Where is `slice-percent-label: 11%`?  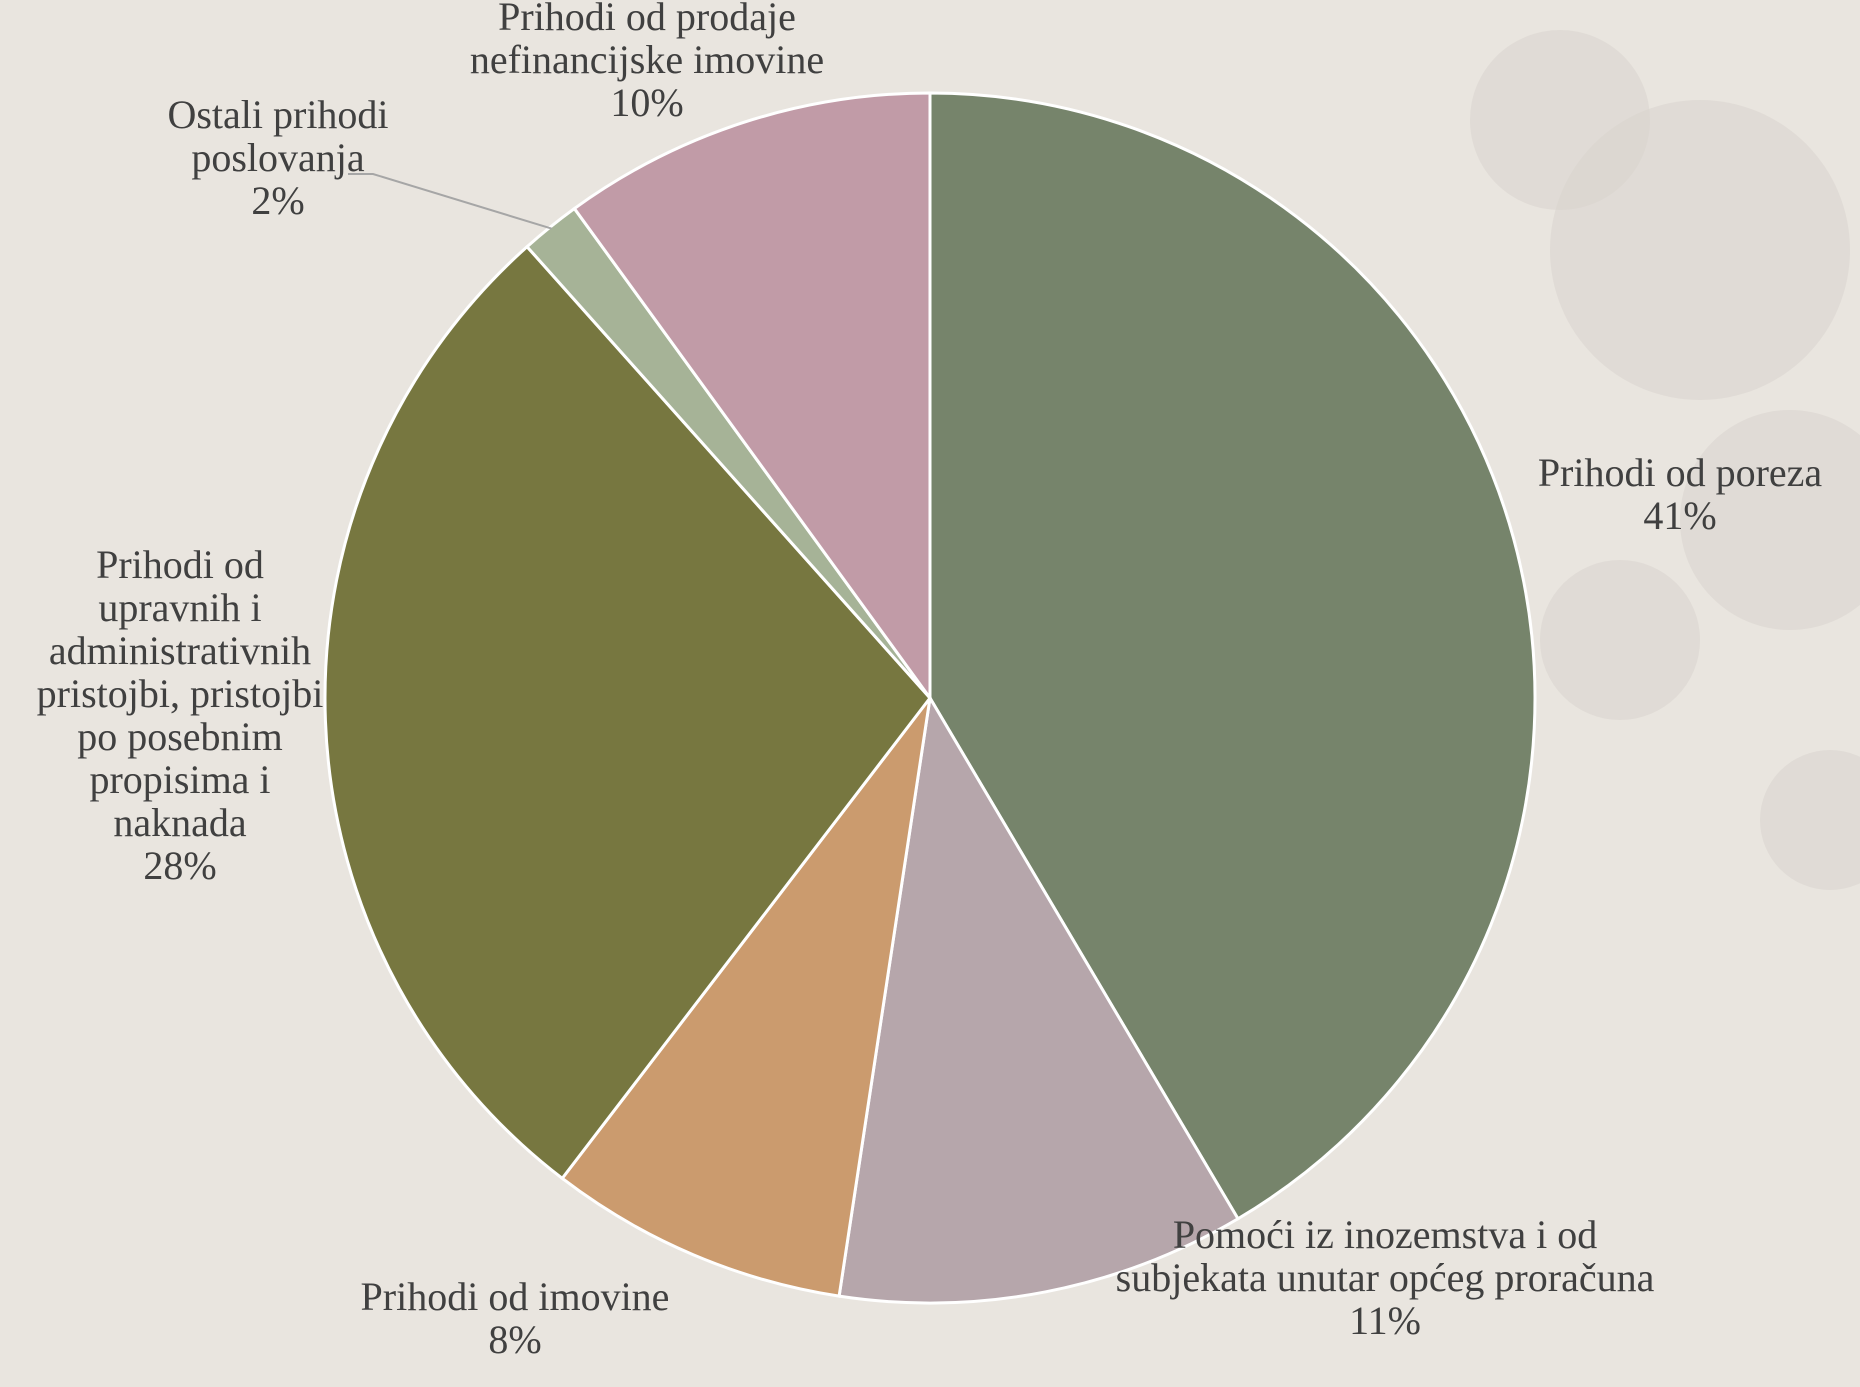
slice-percent-label: 11% is located at coordinates (1385, 1320).